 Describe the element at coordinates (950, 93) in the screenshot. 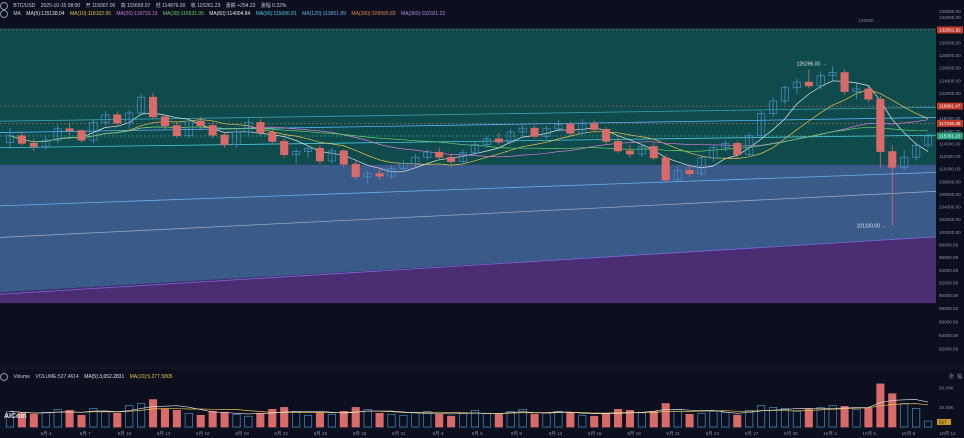

I see `price-axis-tick: 122000.00` at that location.